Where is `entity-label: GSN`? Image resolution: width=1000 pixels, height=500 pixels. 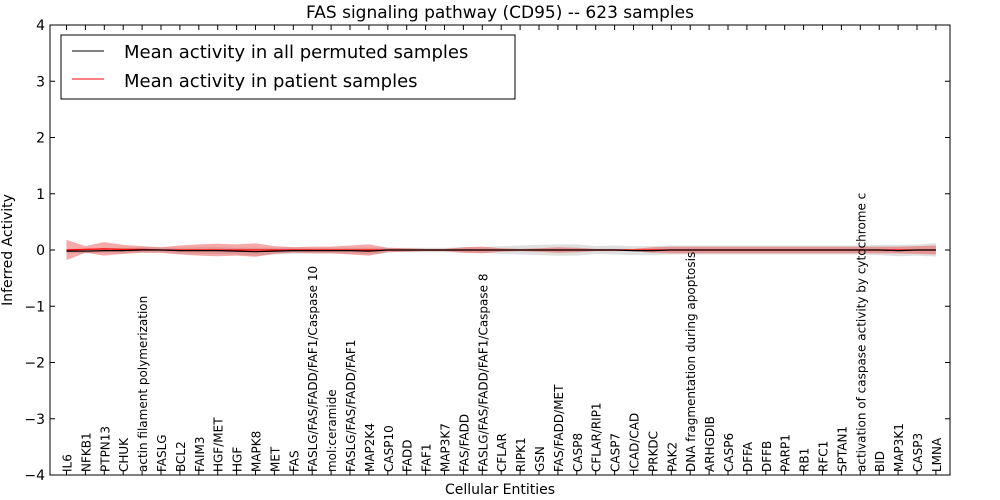
entity-label: GSN is located at coordinates (540, 459).